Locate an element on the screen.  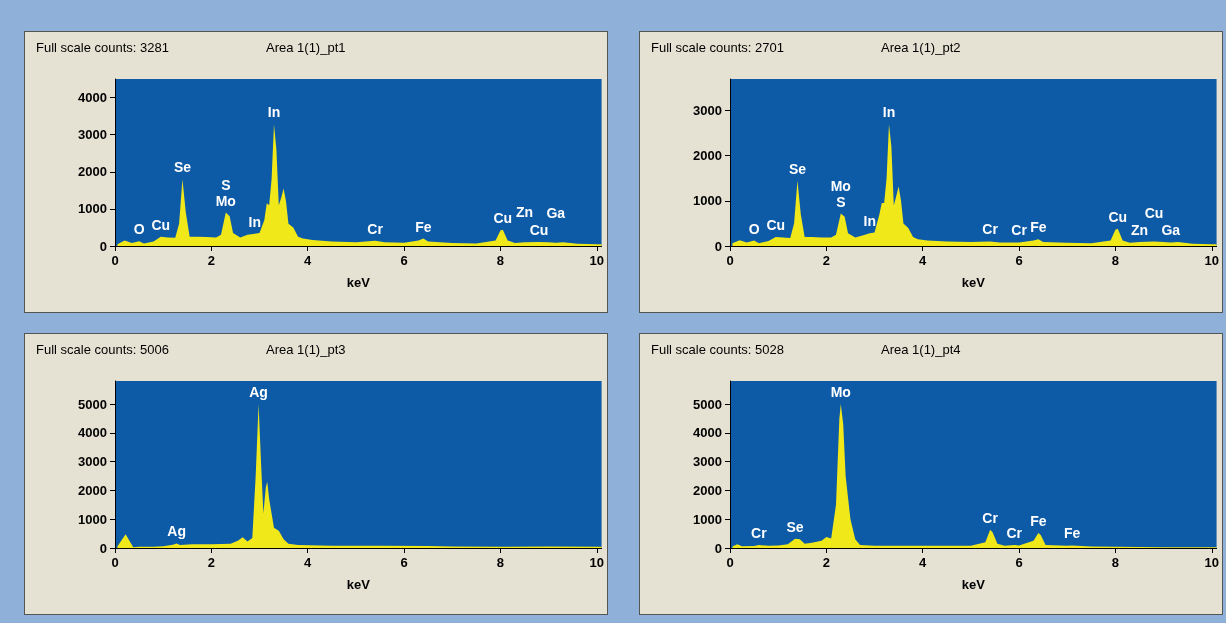
chart-subtitle: Area 1(1)_pt4 is located at coordinates (921, 349).